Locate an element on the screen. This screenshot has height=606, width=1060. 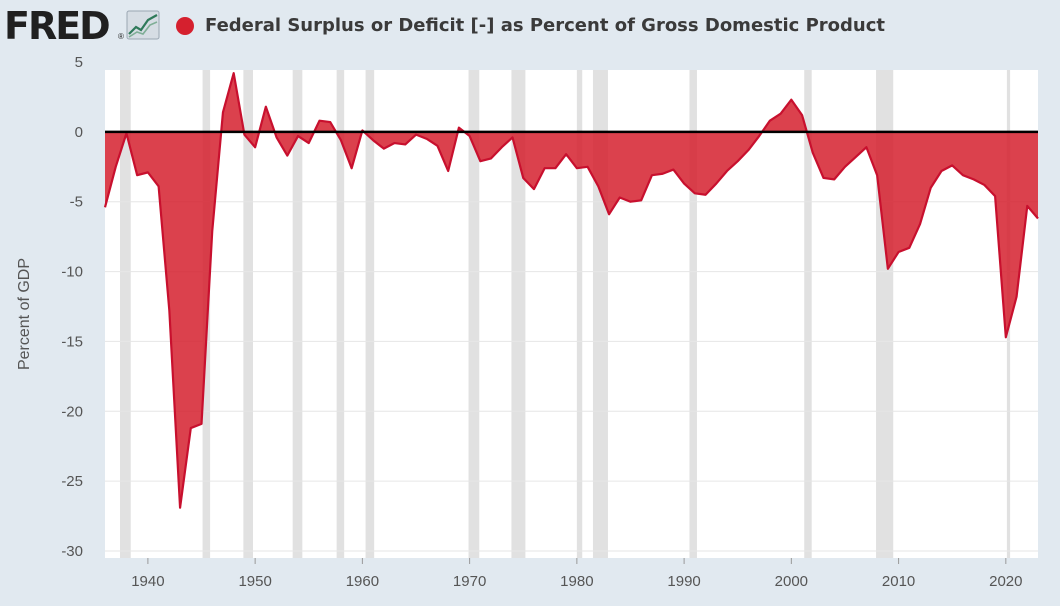
x-axis-ticks: 1940 1950 1960 1970 1980 1990 2000 2010 2020 is located at coordinates (577, 574).